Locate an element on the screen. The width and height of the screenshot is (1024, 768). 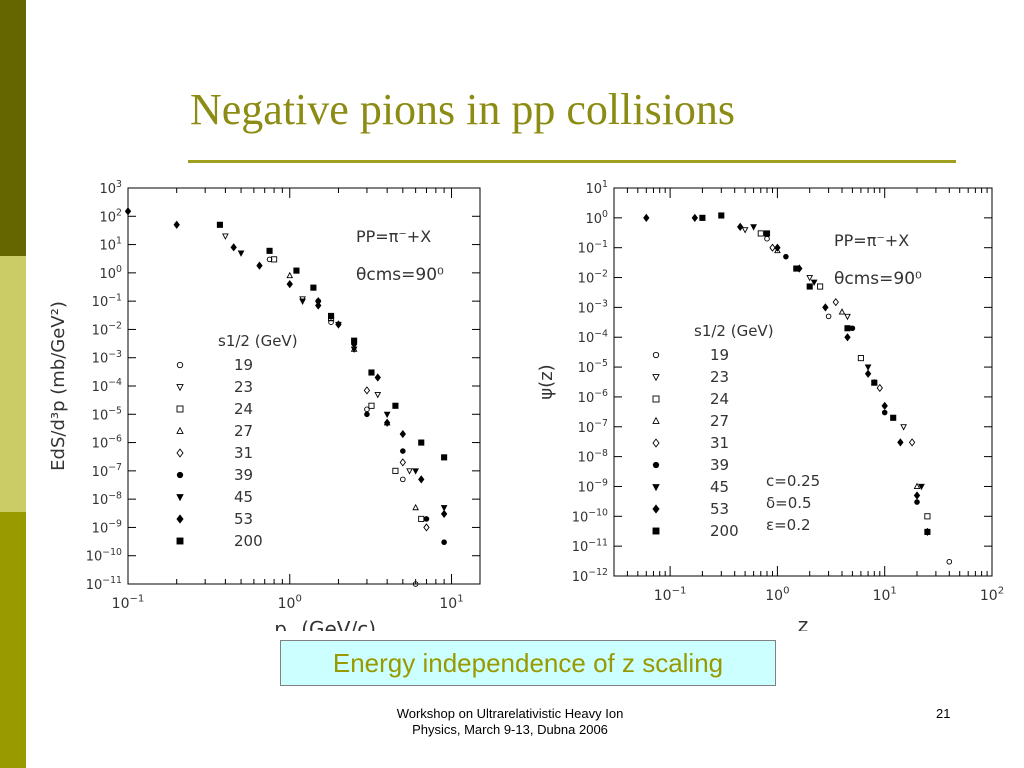
legend-title: s1/2 (GeV) is located at coordinates (734, 331).